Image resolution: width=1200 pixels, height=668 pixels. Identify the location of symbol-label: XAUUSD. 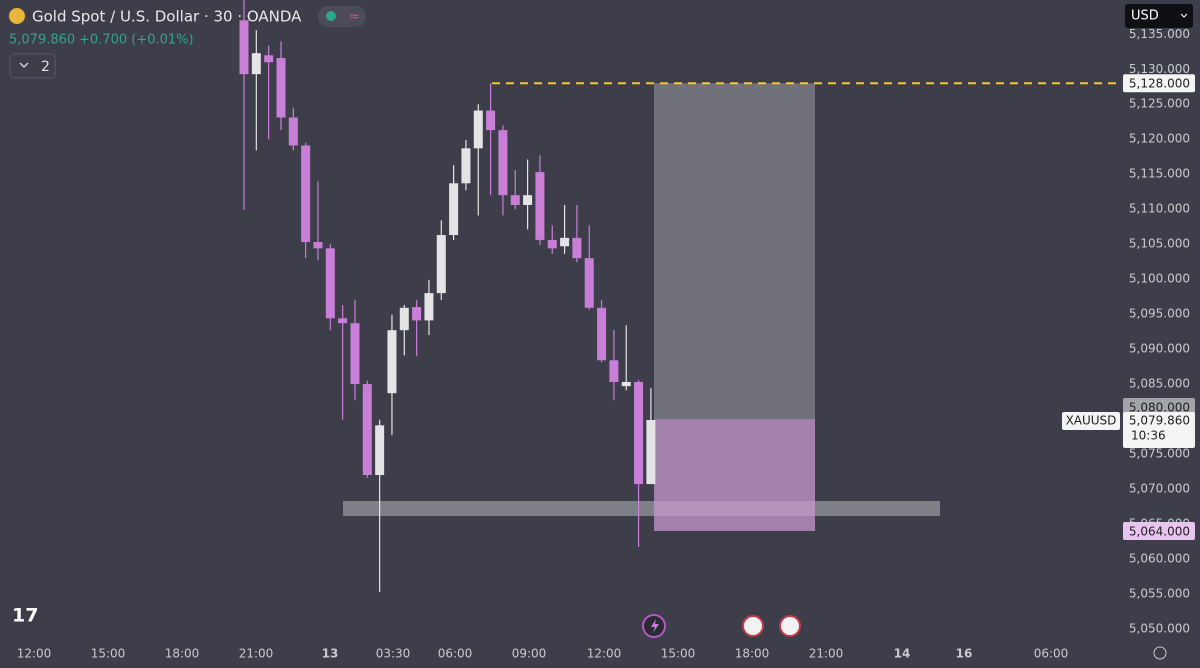
(1091, 421).